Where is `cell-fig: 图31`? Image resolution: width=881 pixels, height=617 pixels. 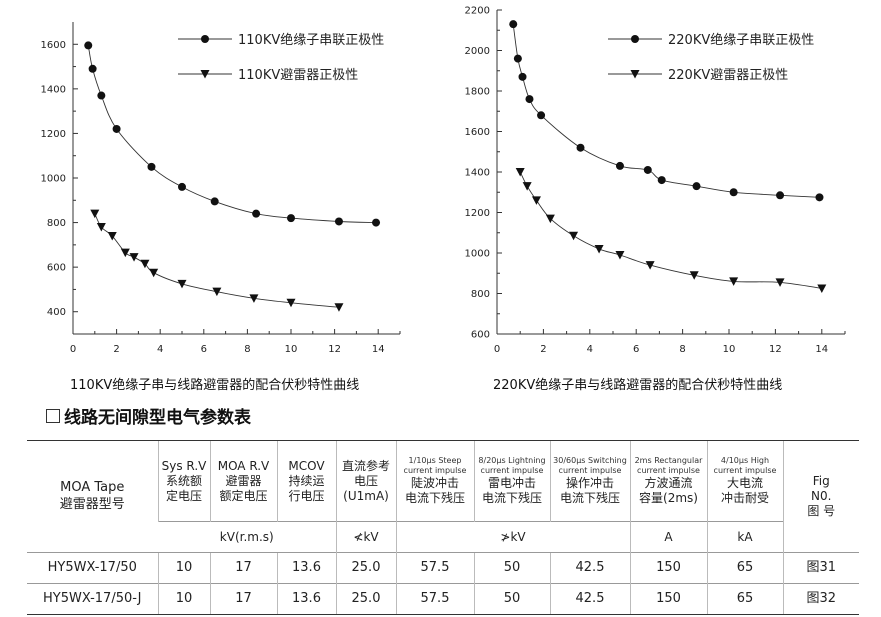 cell-fig: 图31 is located at coordinates (820, 568).